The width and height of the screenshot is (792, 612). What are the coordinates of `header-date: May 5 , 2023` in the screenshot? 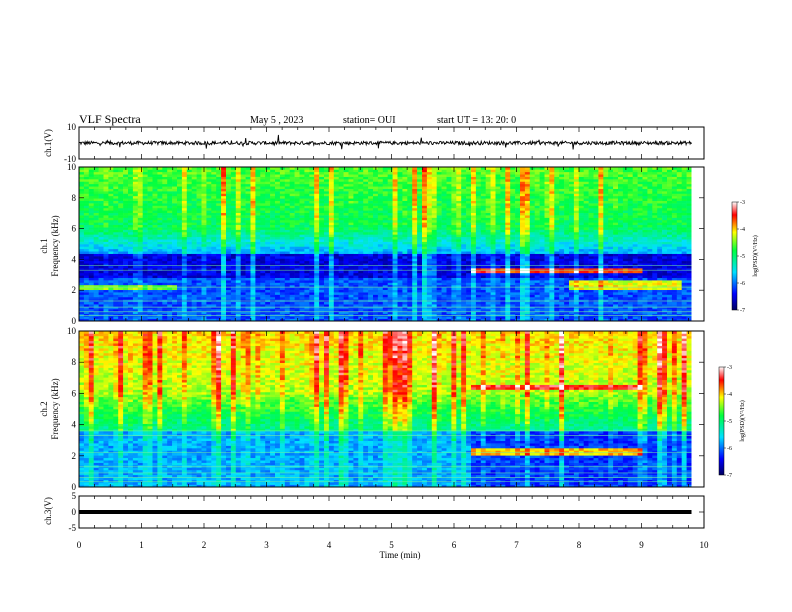 It's located at (276, 120).